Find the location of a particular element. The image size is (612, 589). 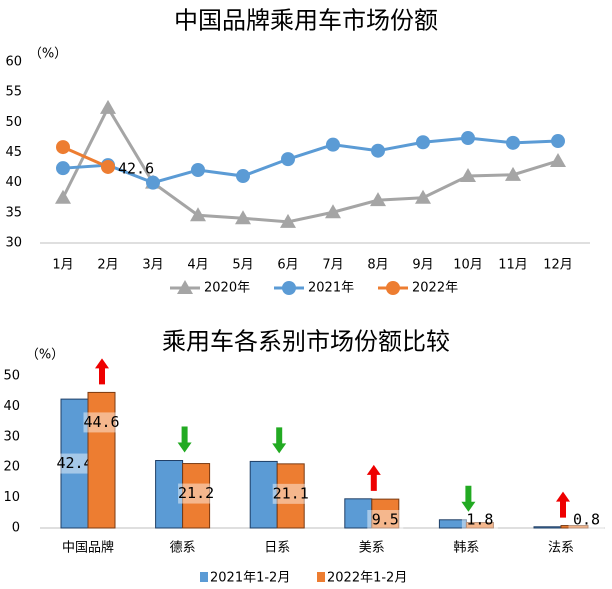

x-tick-label: 德系 is located at coordinates (183, 548).